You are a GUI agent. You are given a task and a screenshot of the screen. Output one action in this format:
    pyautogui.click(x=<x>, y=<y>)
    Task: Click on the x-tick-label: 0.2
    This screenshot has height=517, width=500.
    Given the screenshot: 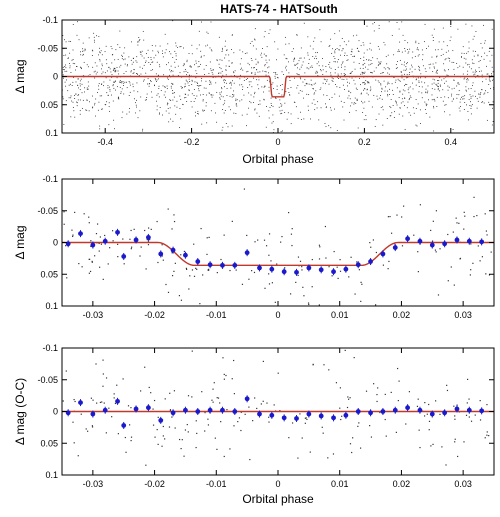 What is the action you would take?
    pyautogui.click(x=364, y=142)
    